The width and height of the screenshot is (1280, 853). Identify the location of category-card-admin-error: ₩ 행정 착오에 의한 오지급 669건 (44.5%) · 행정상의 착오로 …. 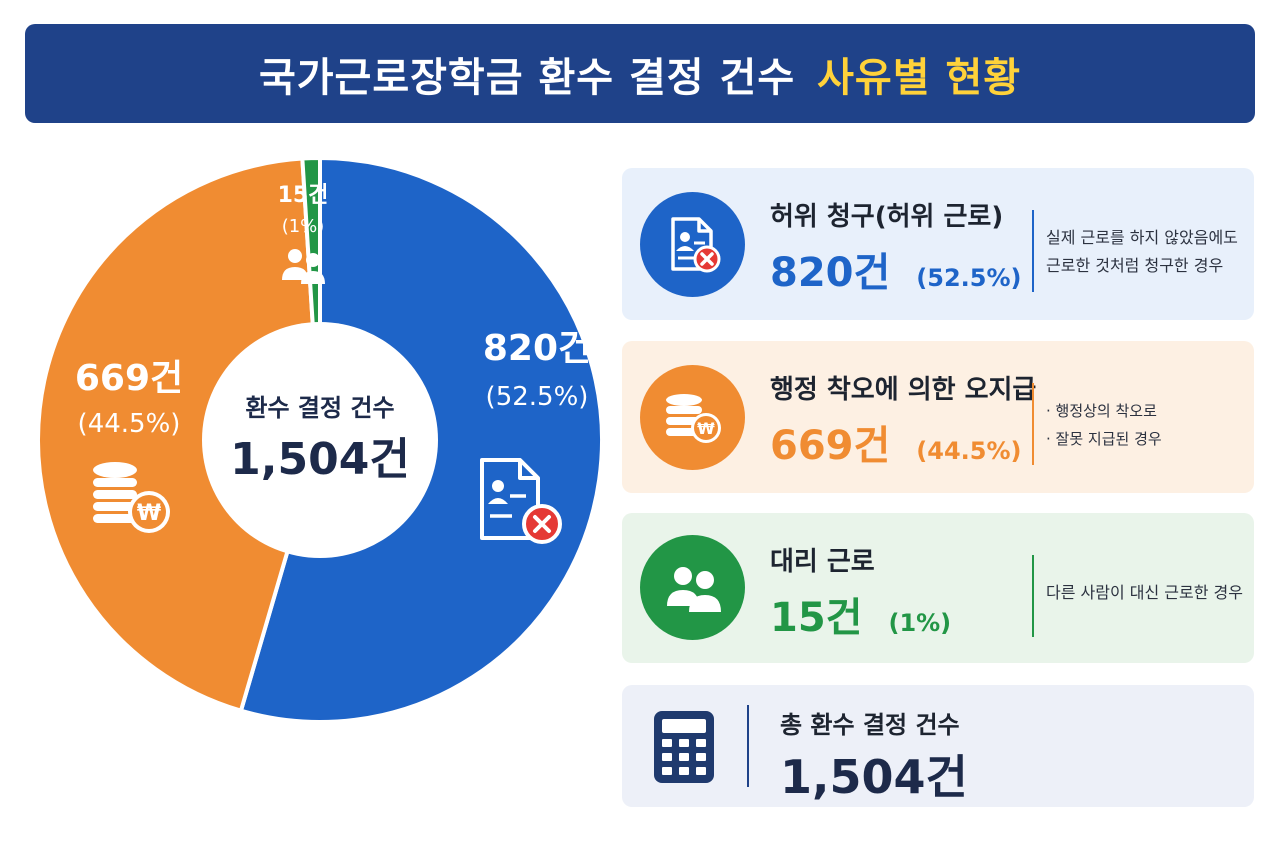
(938, 417).